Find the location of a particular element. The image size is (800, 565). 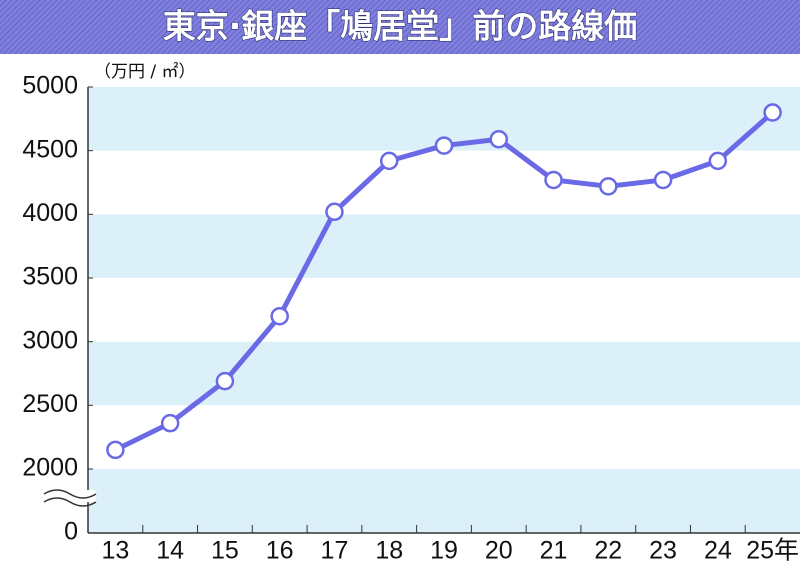

unit-label: （万円 / ㎡） is located at coordinates (145, 72).